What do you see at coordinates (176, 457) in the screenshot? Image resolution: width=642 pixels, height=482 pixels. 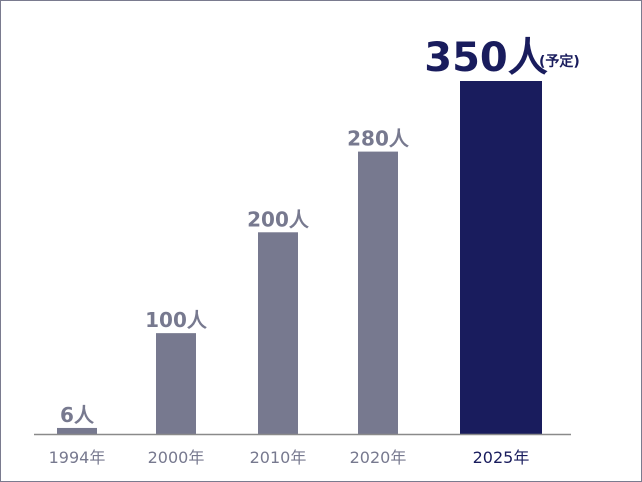 I see `x-tick-2000年: 2000年` at bounding box center [176, 457].